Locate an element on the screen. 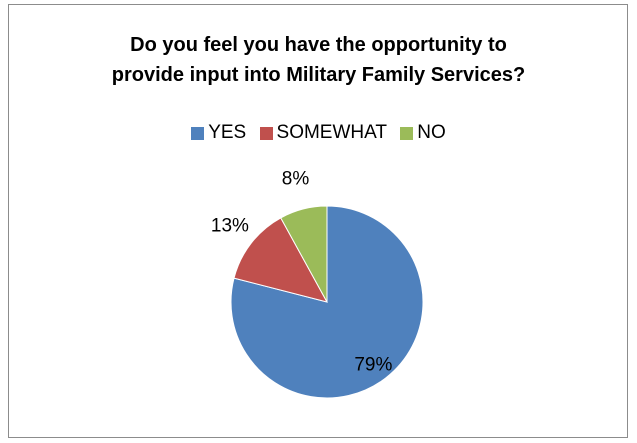 This screenshot has width=637, height=443. legend-item-somewhat: SOMEWHAT is located at coordinates (323, 133).